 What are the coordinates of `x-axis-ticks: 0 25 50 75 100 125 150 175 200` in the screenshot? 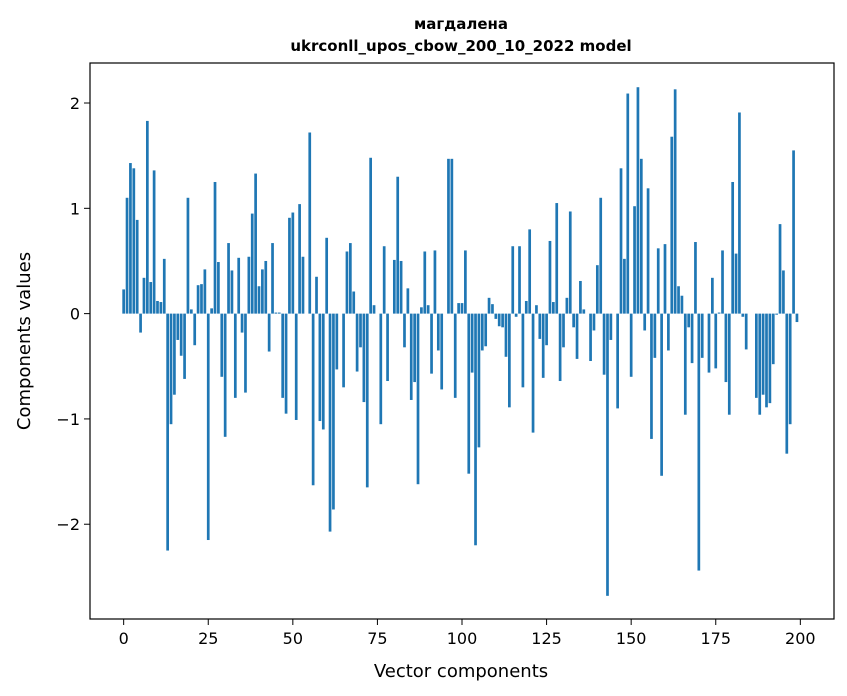 It's located at (467, 633).